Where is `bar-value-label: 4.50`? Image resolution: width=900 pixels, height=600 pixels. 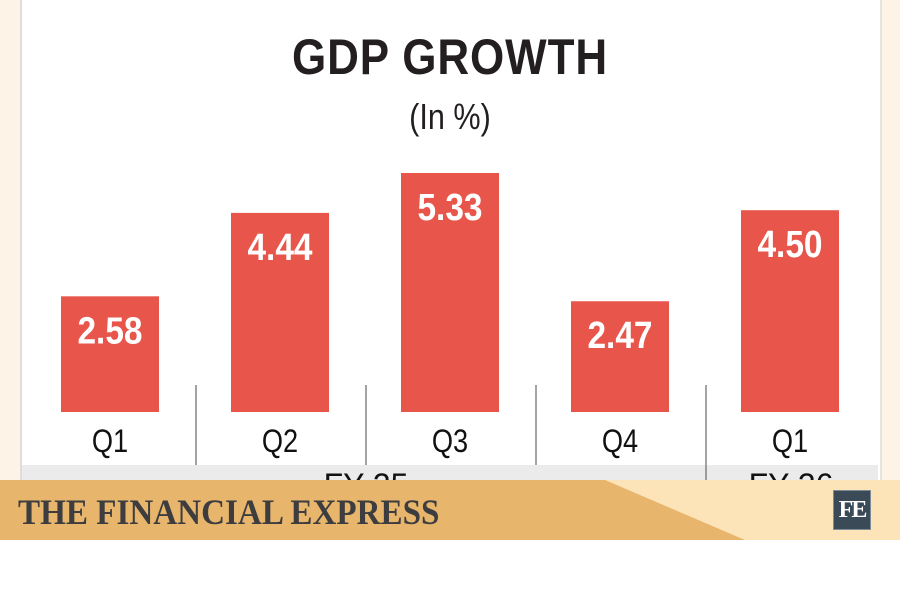
bar-value-label: 4.50 is located at coordinates (789, 244).